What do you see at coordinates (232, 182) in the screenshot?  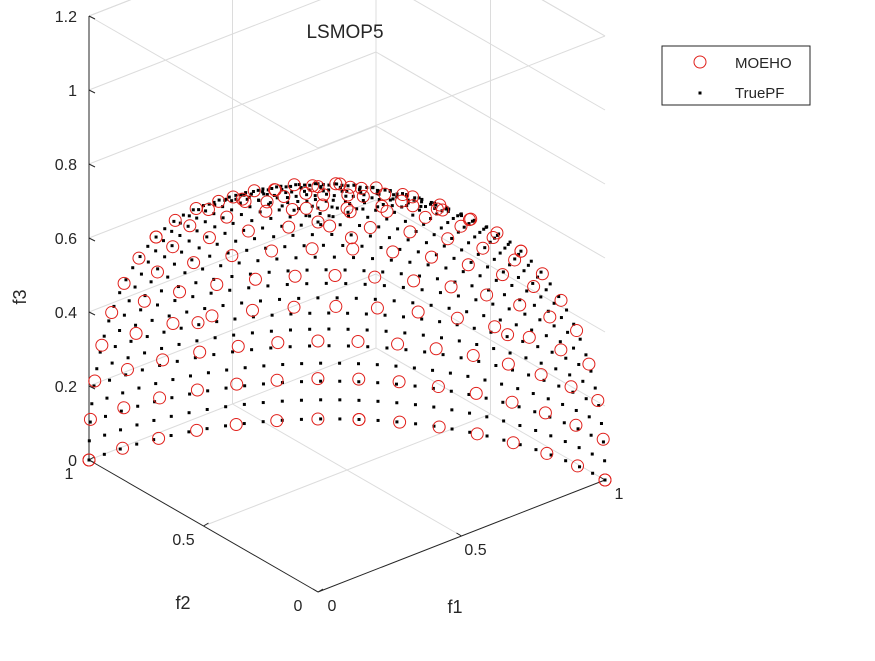 I see `grid-line` at bounding box center [232, 182].